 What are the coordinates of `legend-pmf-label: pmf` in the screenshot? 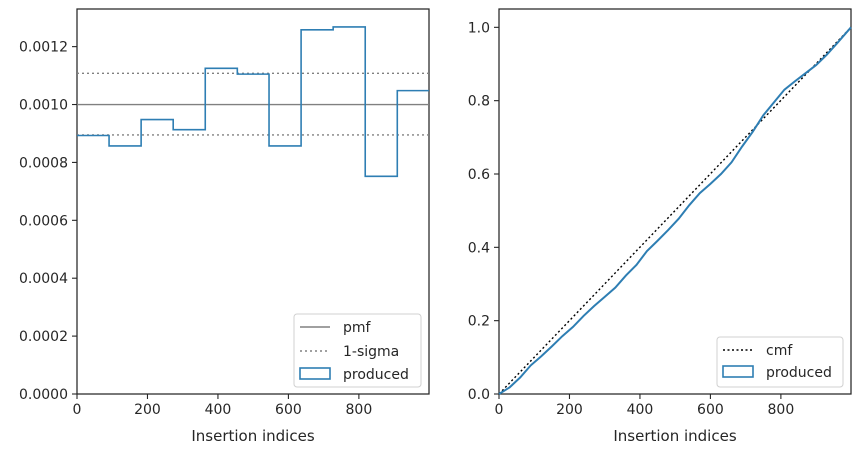 It's located at (357, 328).